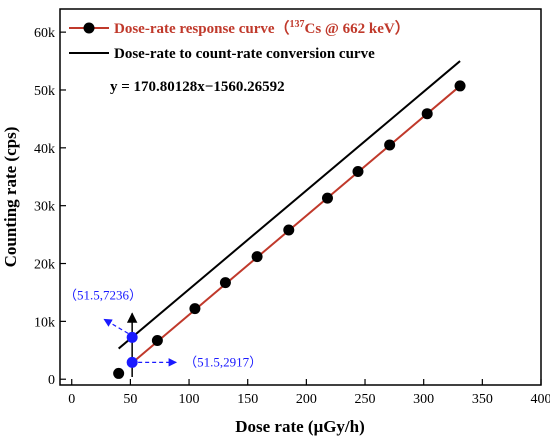 The image size is (550, 443). What do you see at coordinates (89, 28) in the screenshot?
I see `legend-marker-response` at bounding box center [89, 28].